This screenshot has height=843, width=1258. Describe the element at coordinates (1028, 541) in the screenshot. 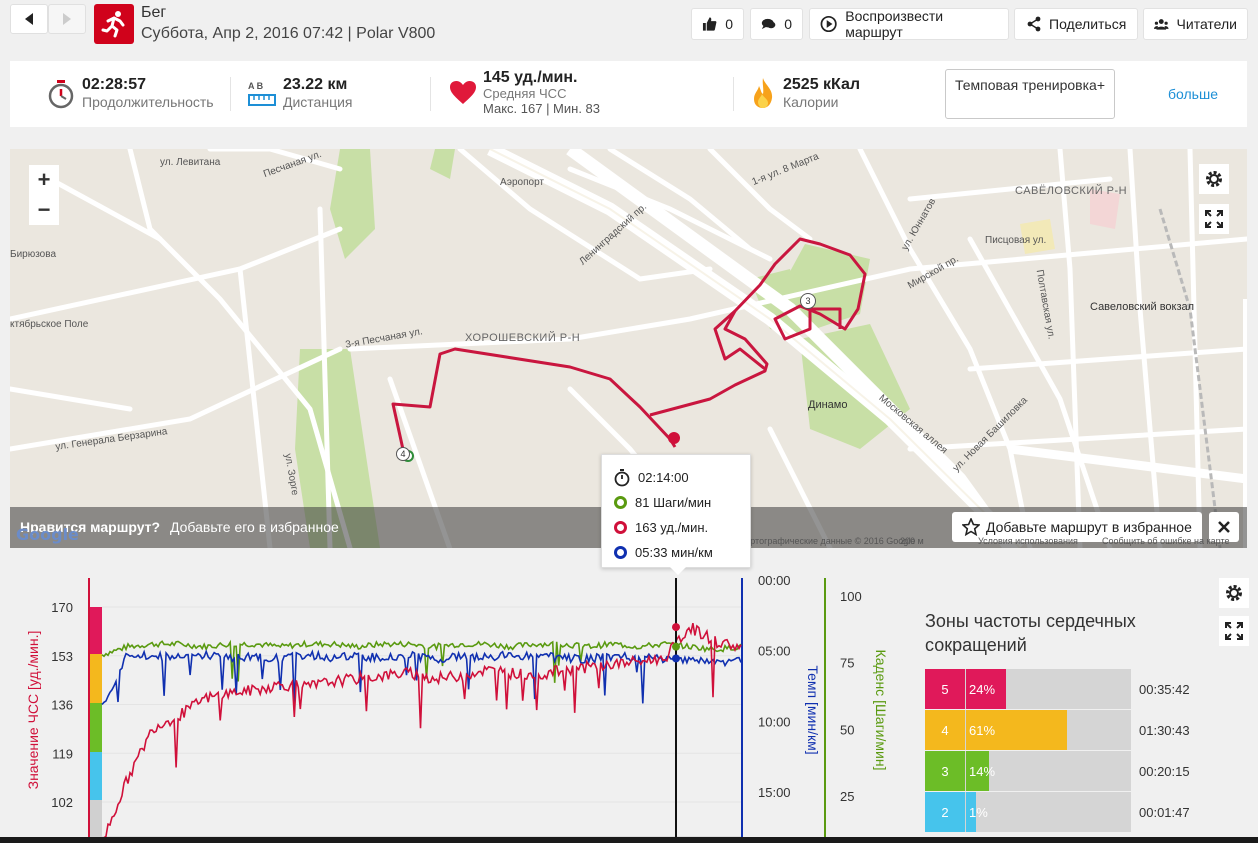

I see `map-terms-link: Условия использования` at that location.